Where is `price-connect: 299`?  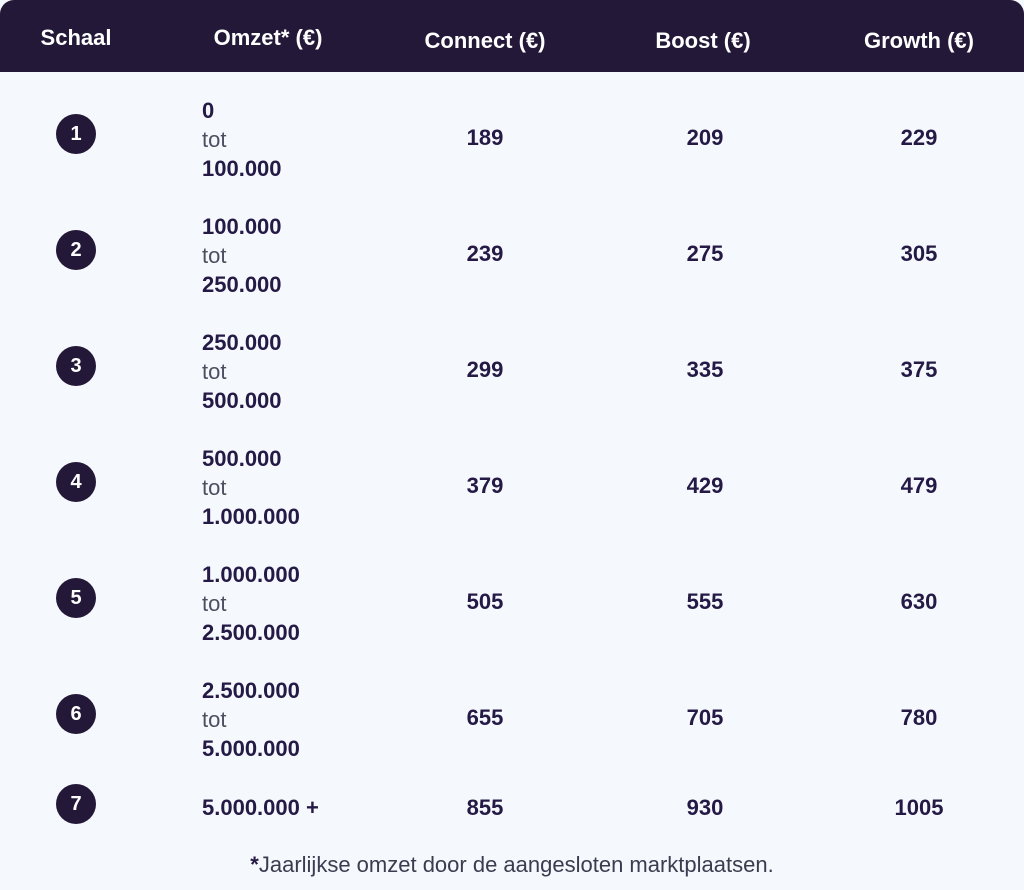 price-connect: 299 is located at coordinates (485, 369).